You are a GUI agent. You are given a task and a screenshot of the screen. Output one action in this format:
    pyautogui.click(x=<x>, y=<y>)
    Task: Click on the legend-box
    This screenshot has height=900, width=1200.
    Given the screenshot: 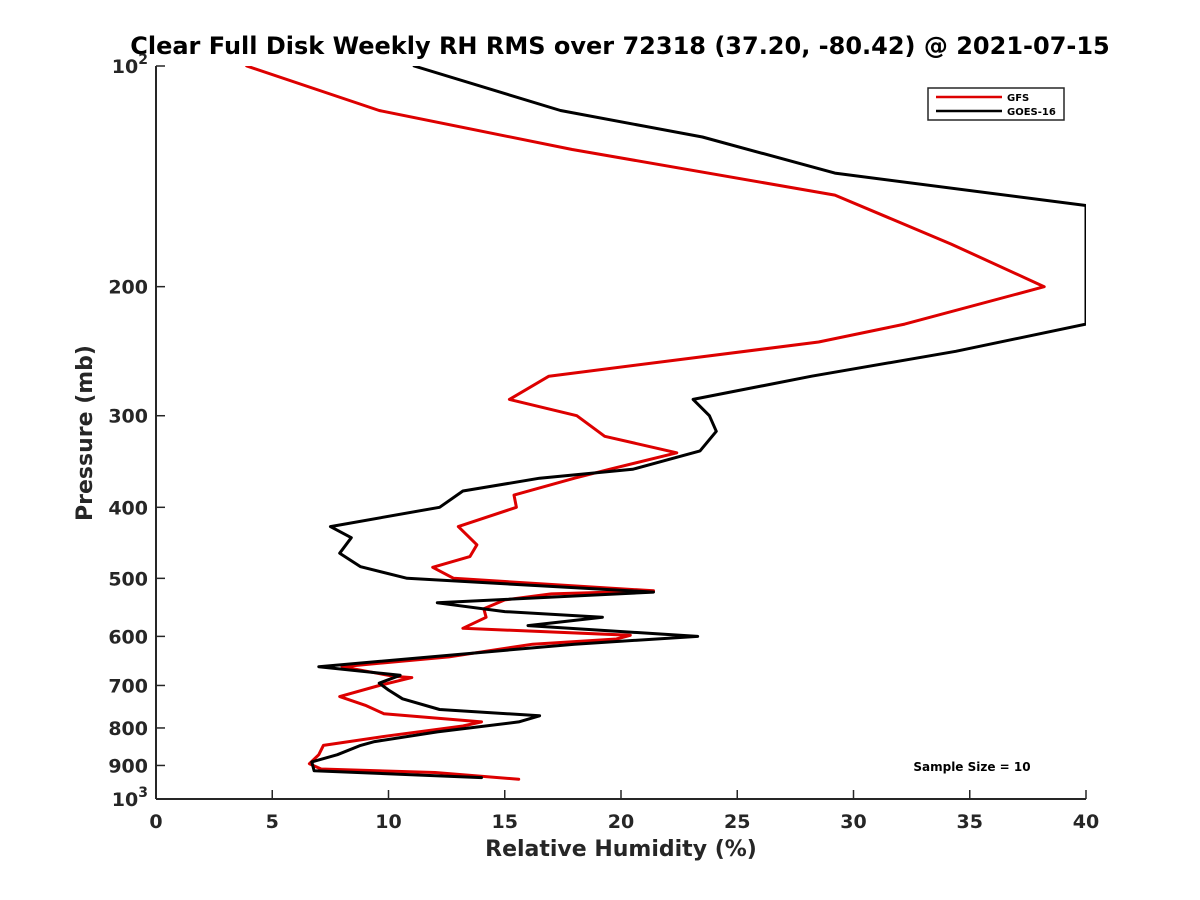 What is the action you would take?
    pyautogui.click(x=996, y=104)
    